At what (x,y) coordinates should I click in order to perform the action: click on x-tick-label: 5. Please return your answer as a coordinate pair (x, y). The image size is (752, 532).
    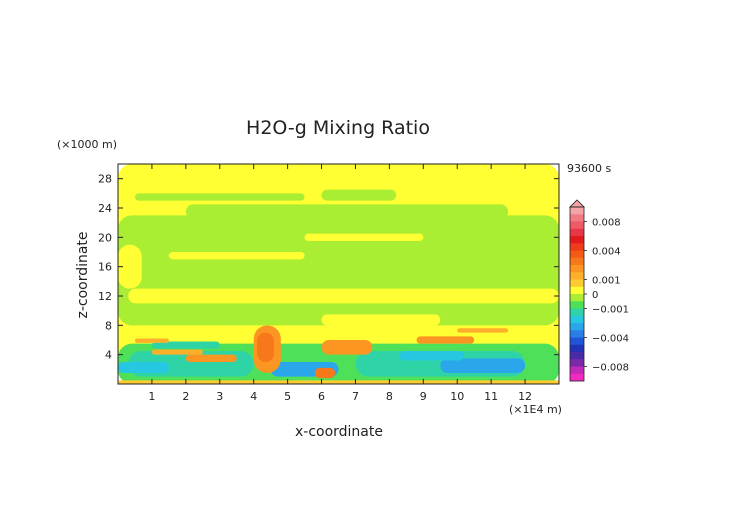
    Looking at the image, I should click on (287, 396).